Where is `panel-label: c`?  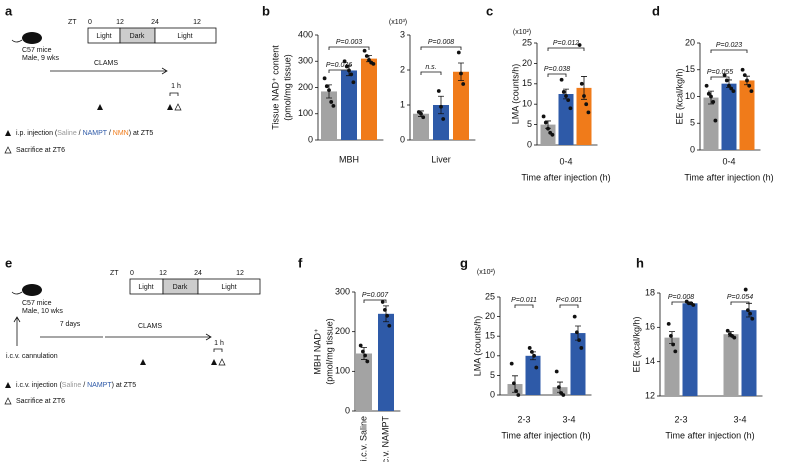 panel-label: c is located at coordinates (489, 10).